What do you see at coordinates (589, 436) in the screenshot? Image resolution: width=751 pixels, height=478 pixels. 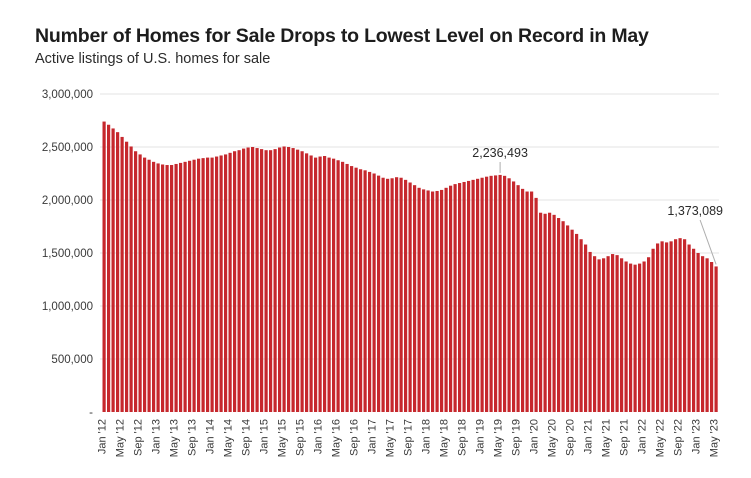 I see `x-tick-label: Jan '21` at bounding box center [589, 436].